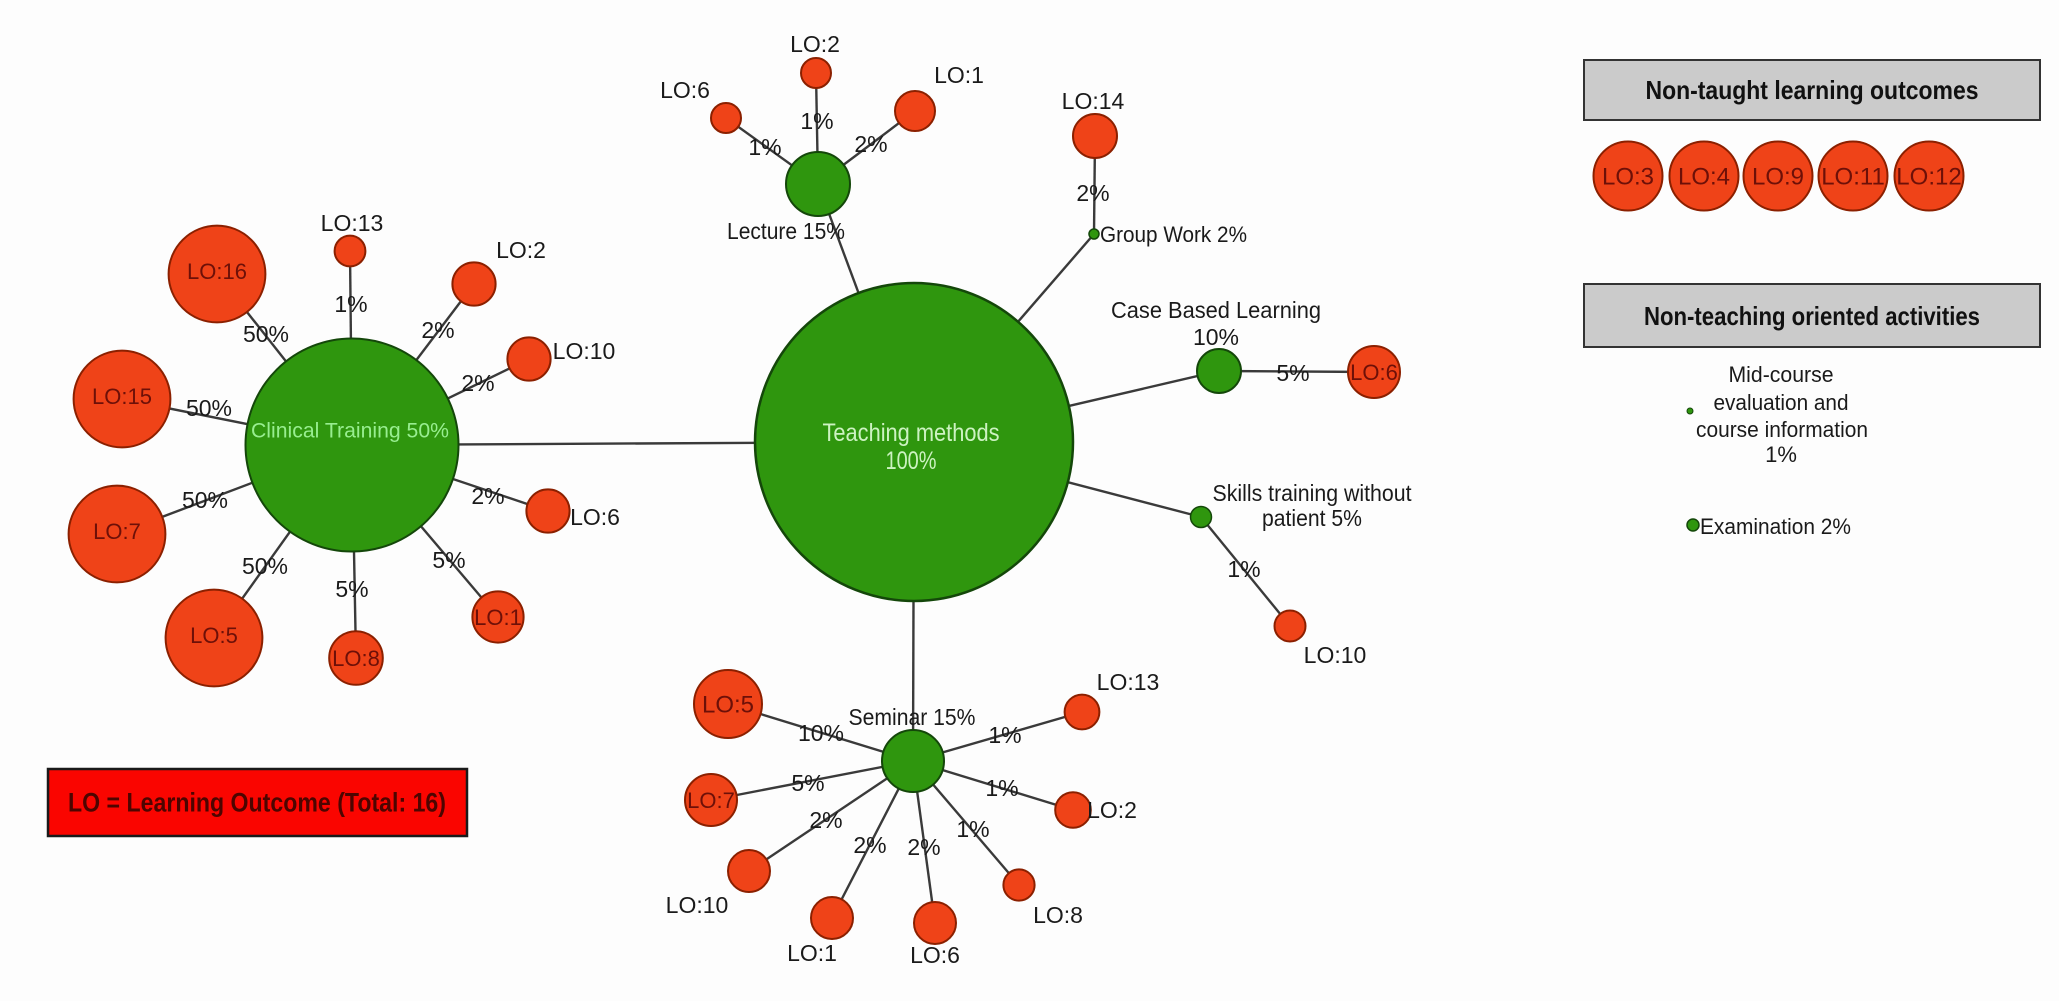  What do you see at coordinates (1216, 310) in the screenshot?
I see `svg-text: Case Based Learning` at bounding box center [1216, 310].